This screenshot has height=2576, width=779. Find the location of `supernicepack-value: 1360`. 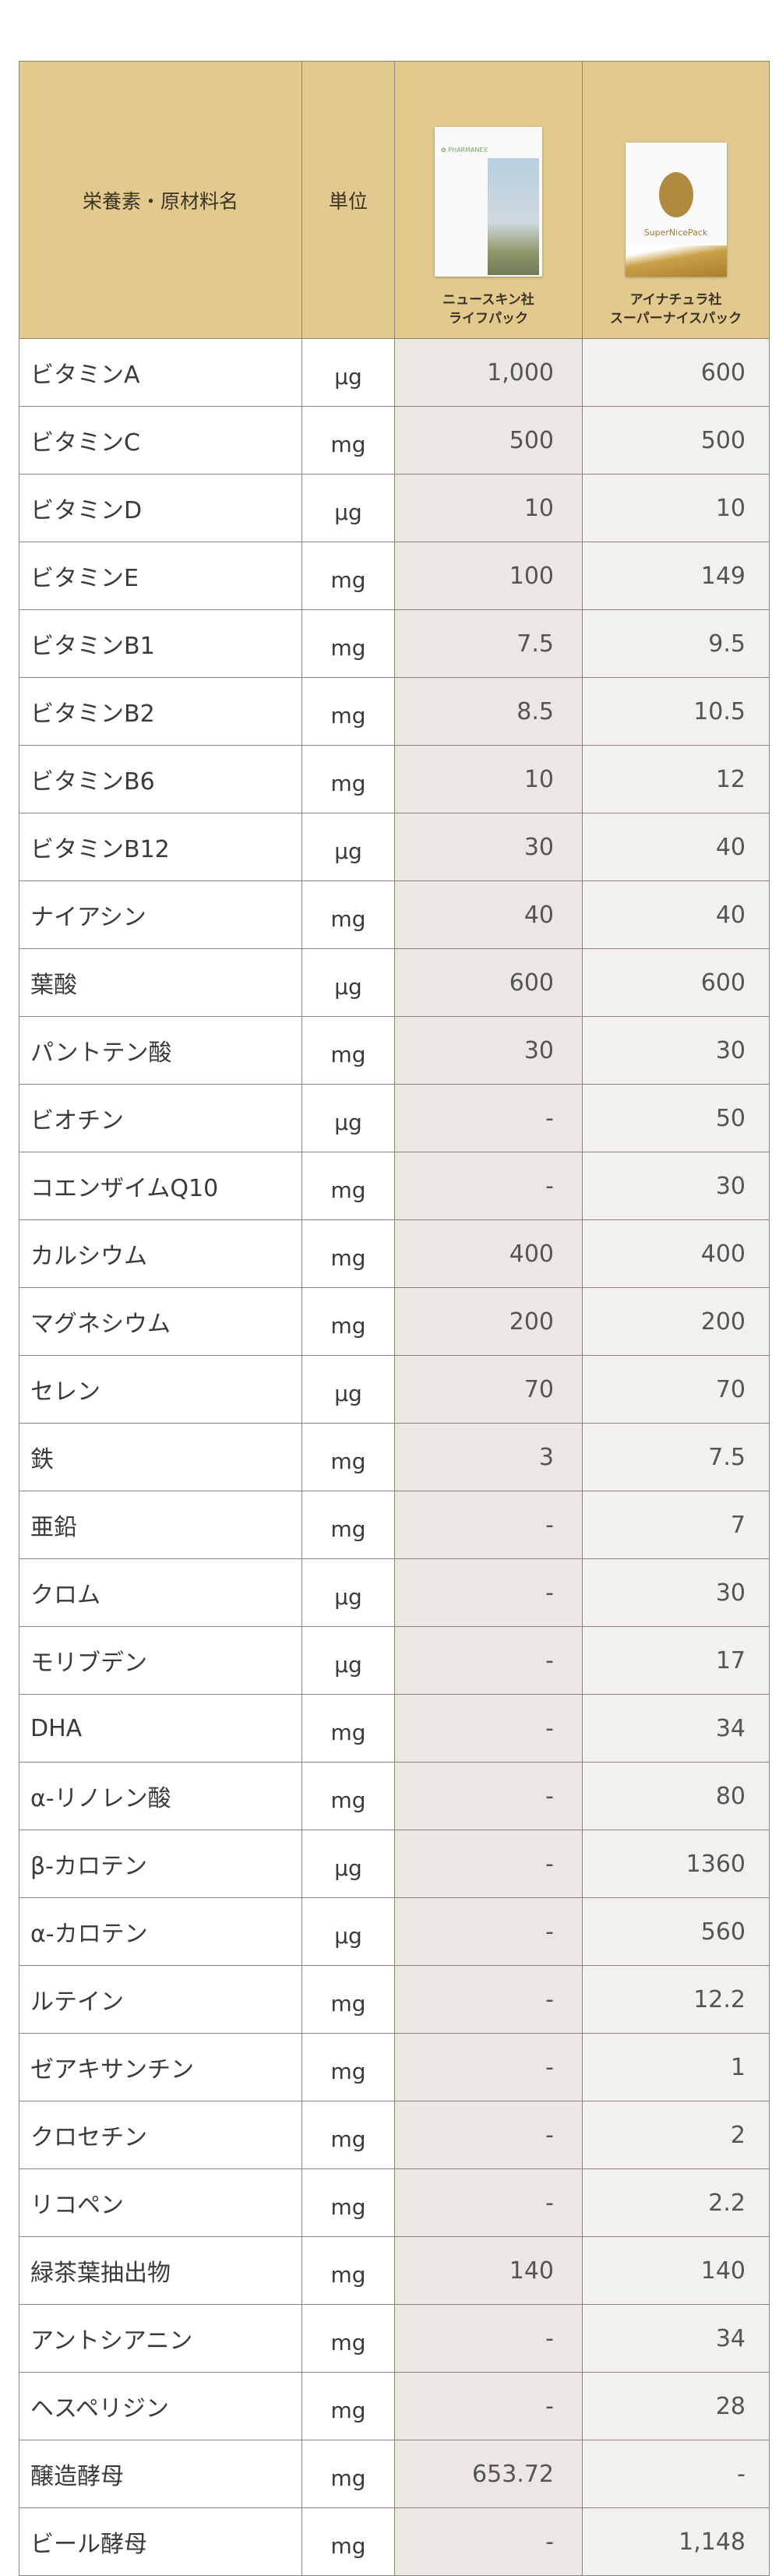

supernicepack-value: 1360 is located at coordinates (676, 1864).